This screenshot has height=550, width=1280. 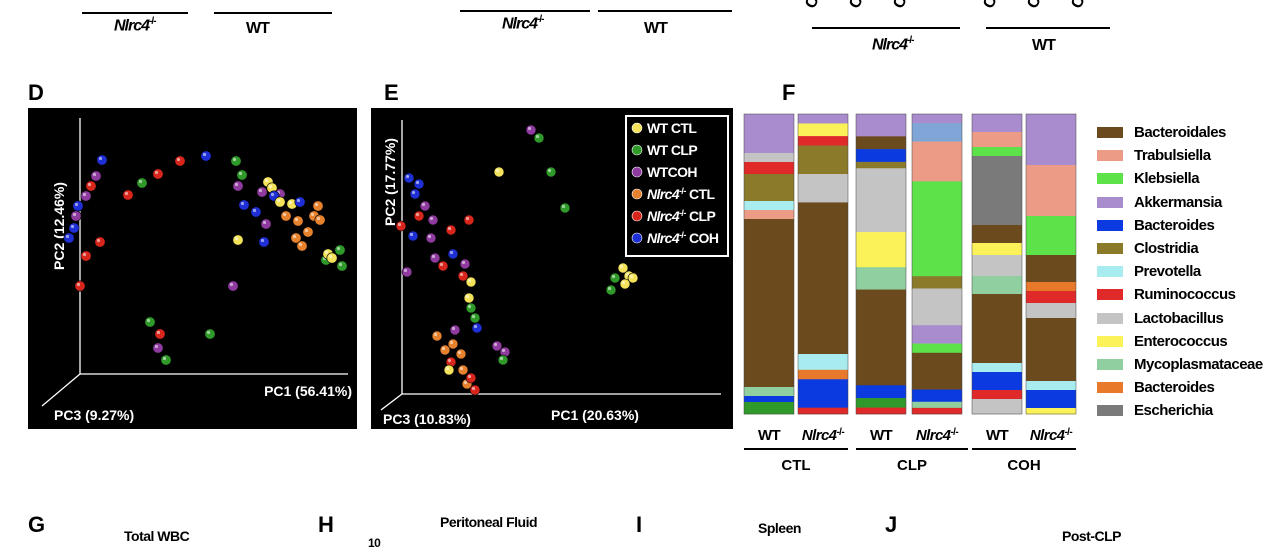 What do you see at coordinates (1037, 6) in the screenshot?
I see `top-rot-co-right: CO` at bounding box center [1037, 6].